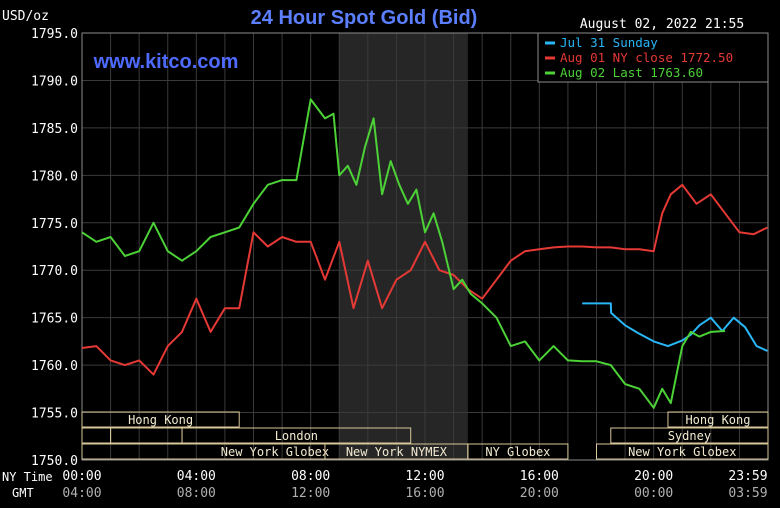 The width and height of the screenshot is (780, 508). Describe the element at coordinates (54, 414) in the screenshot. I see `y-tick-label: 1755.0` at that location.